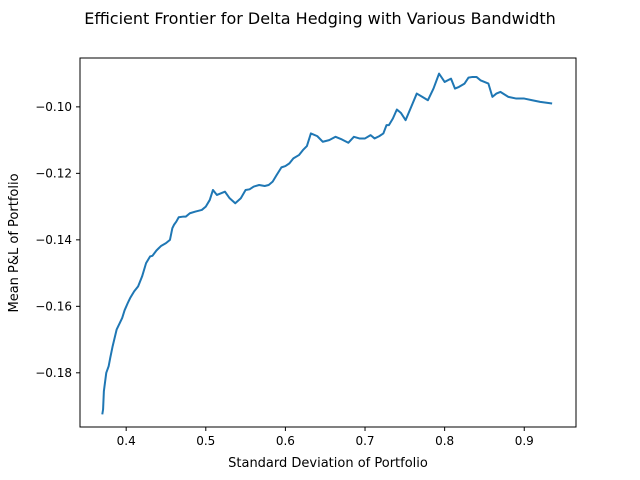 The image size is (640, 480). What do you see at coordinates (53, 173) in the screenshot?
I see `y-tick-label: −0.12` at bounding box center [53, 173].